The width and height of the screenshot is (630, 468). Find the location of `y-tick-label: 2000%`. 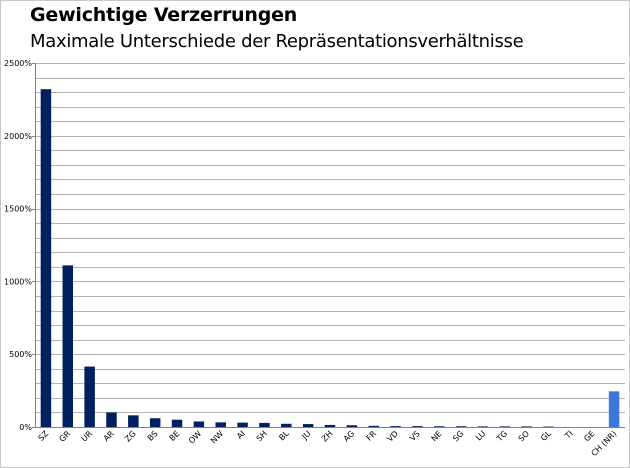

y-tick-label: 2000% is located at coordinates (18, 136).